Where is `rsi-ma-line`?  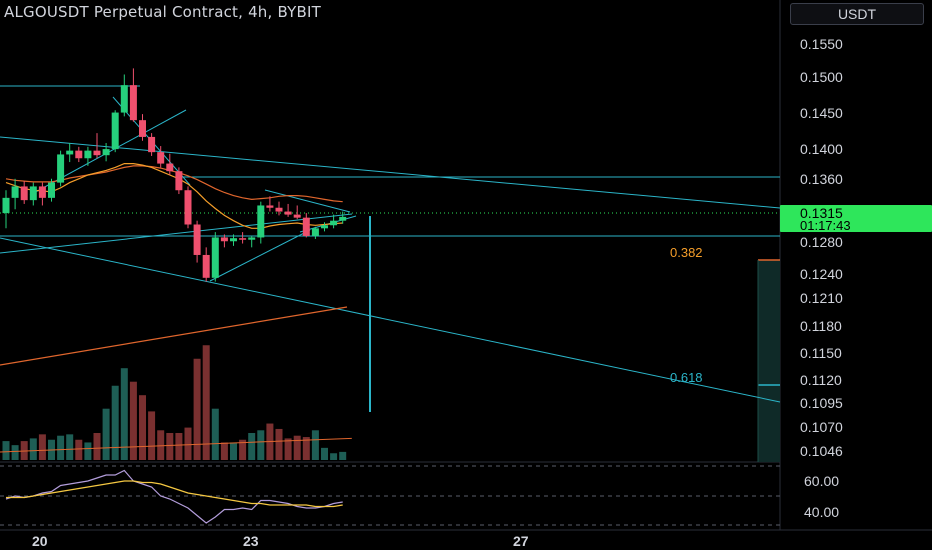 rsi-ma-line is located at coordinates (174, 494).